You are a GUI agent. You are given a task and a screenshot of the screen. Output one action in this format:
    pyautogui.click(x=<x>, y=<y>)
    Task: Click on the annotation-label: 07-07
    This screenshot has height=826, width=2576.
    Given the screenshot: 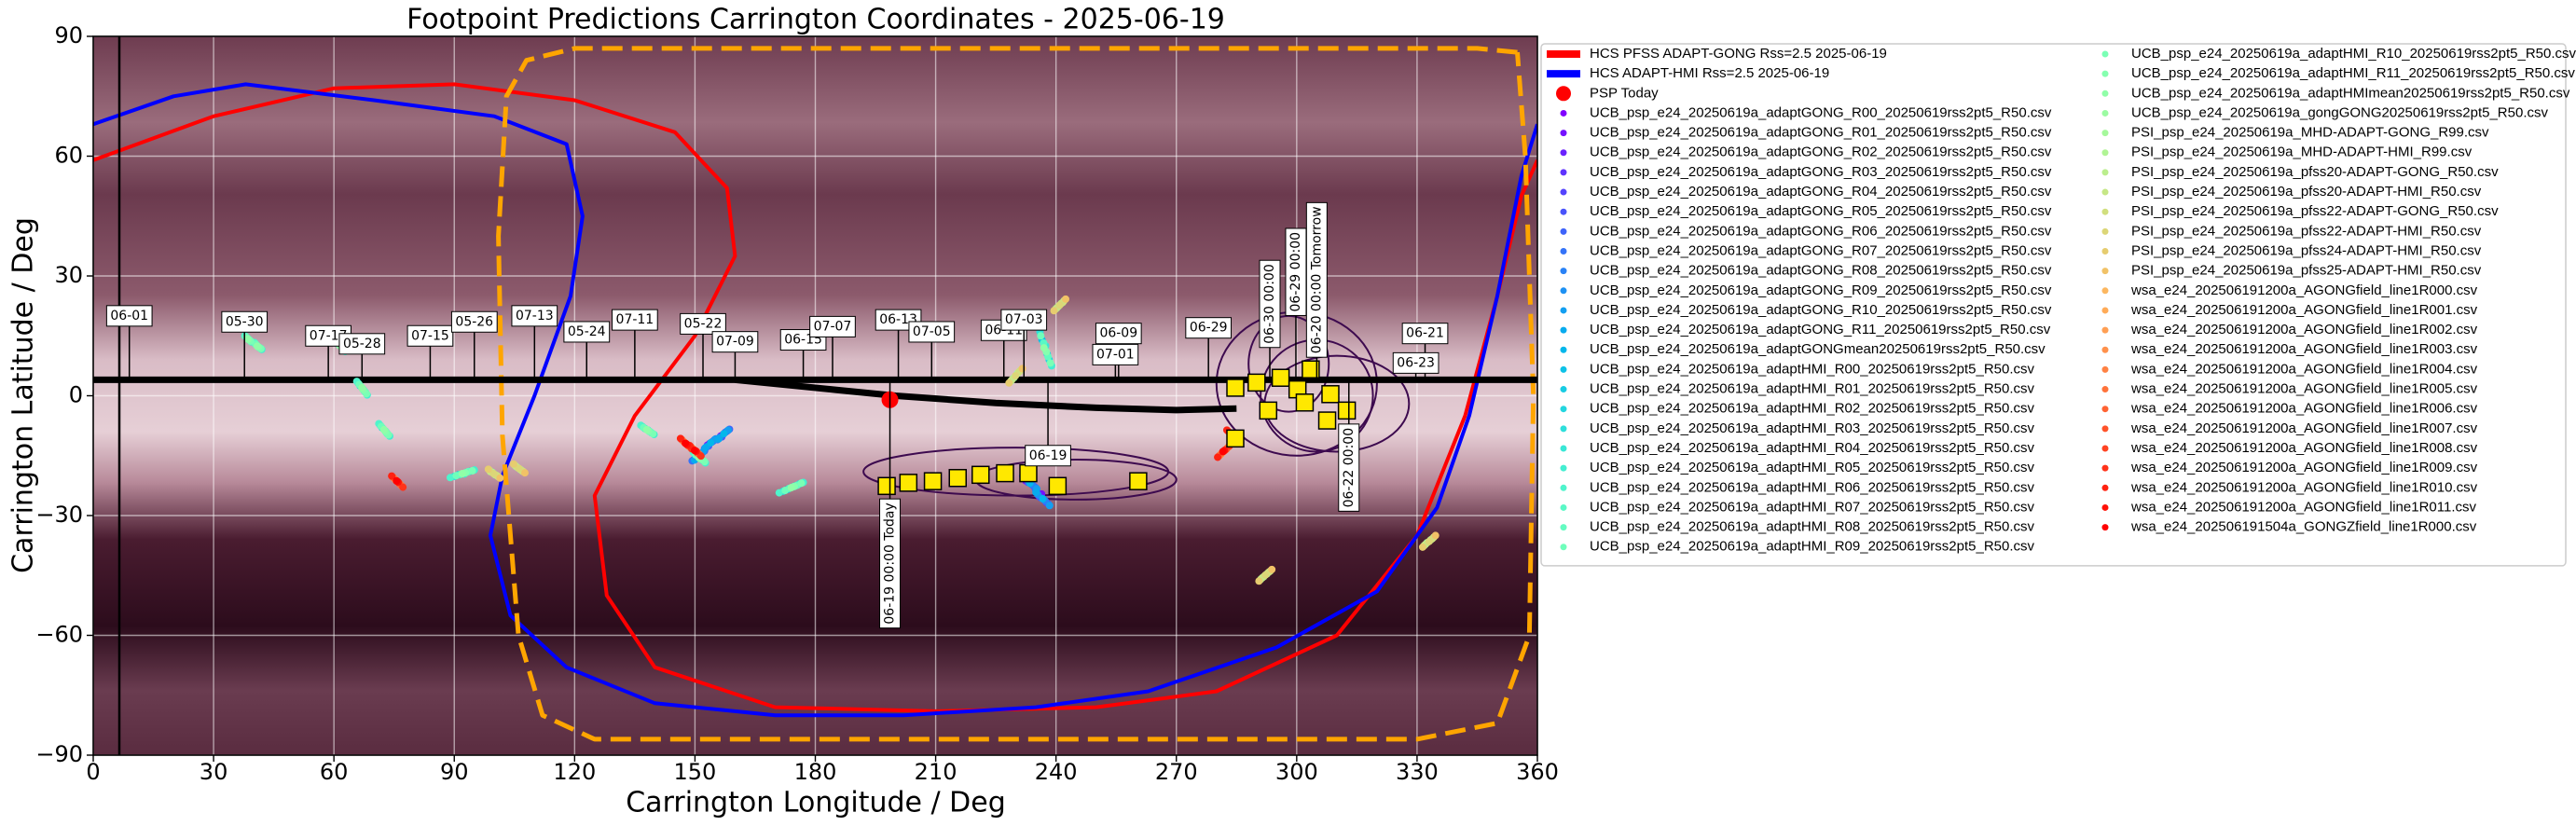 What is the action you would take?
    pyautogui.click(x=833, y=327)
    